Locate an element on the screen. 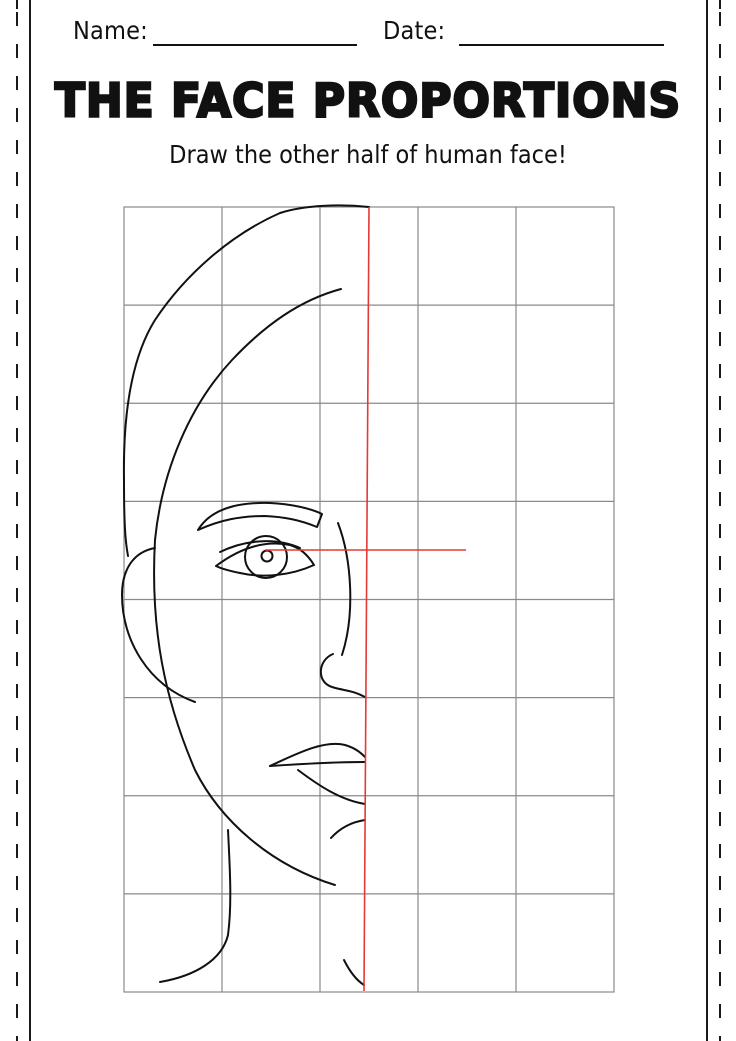  lower-lip is located at coordinates (331, 787).